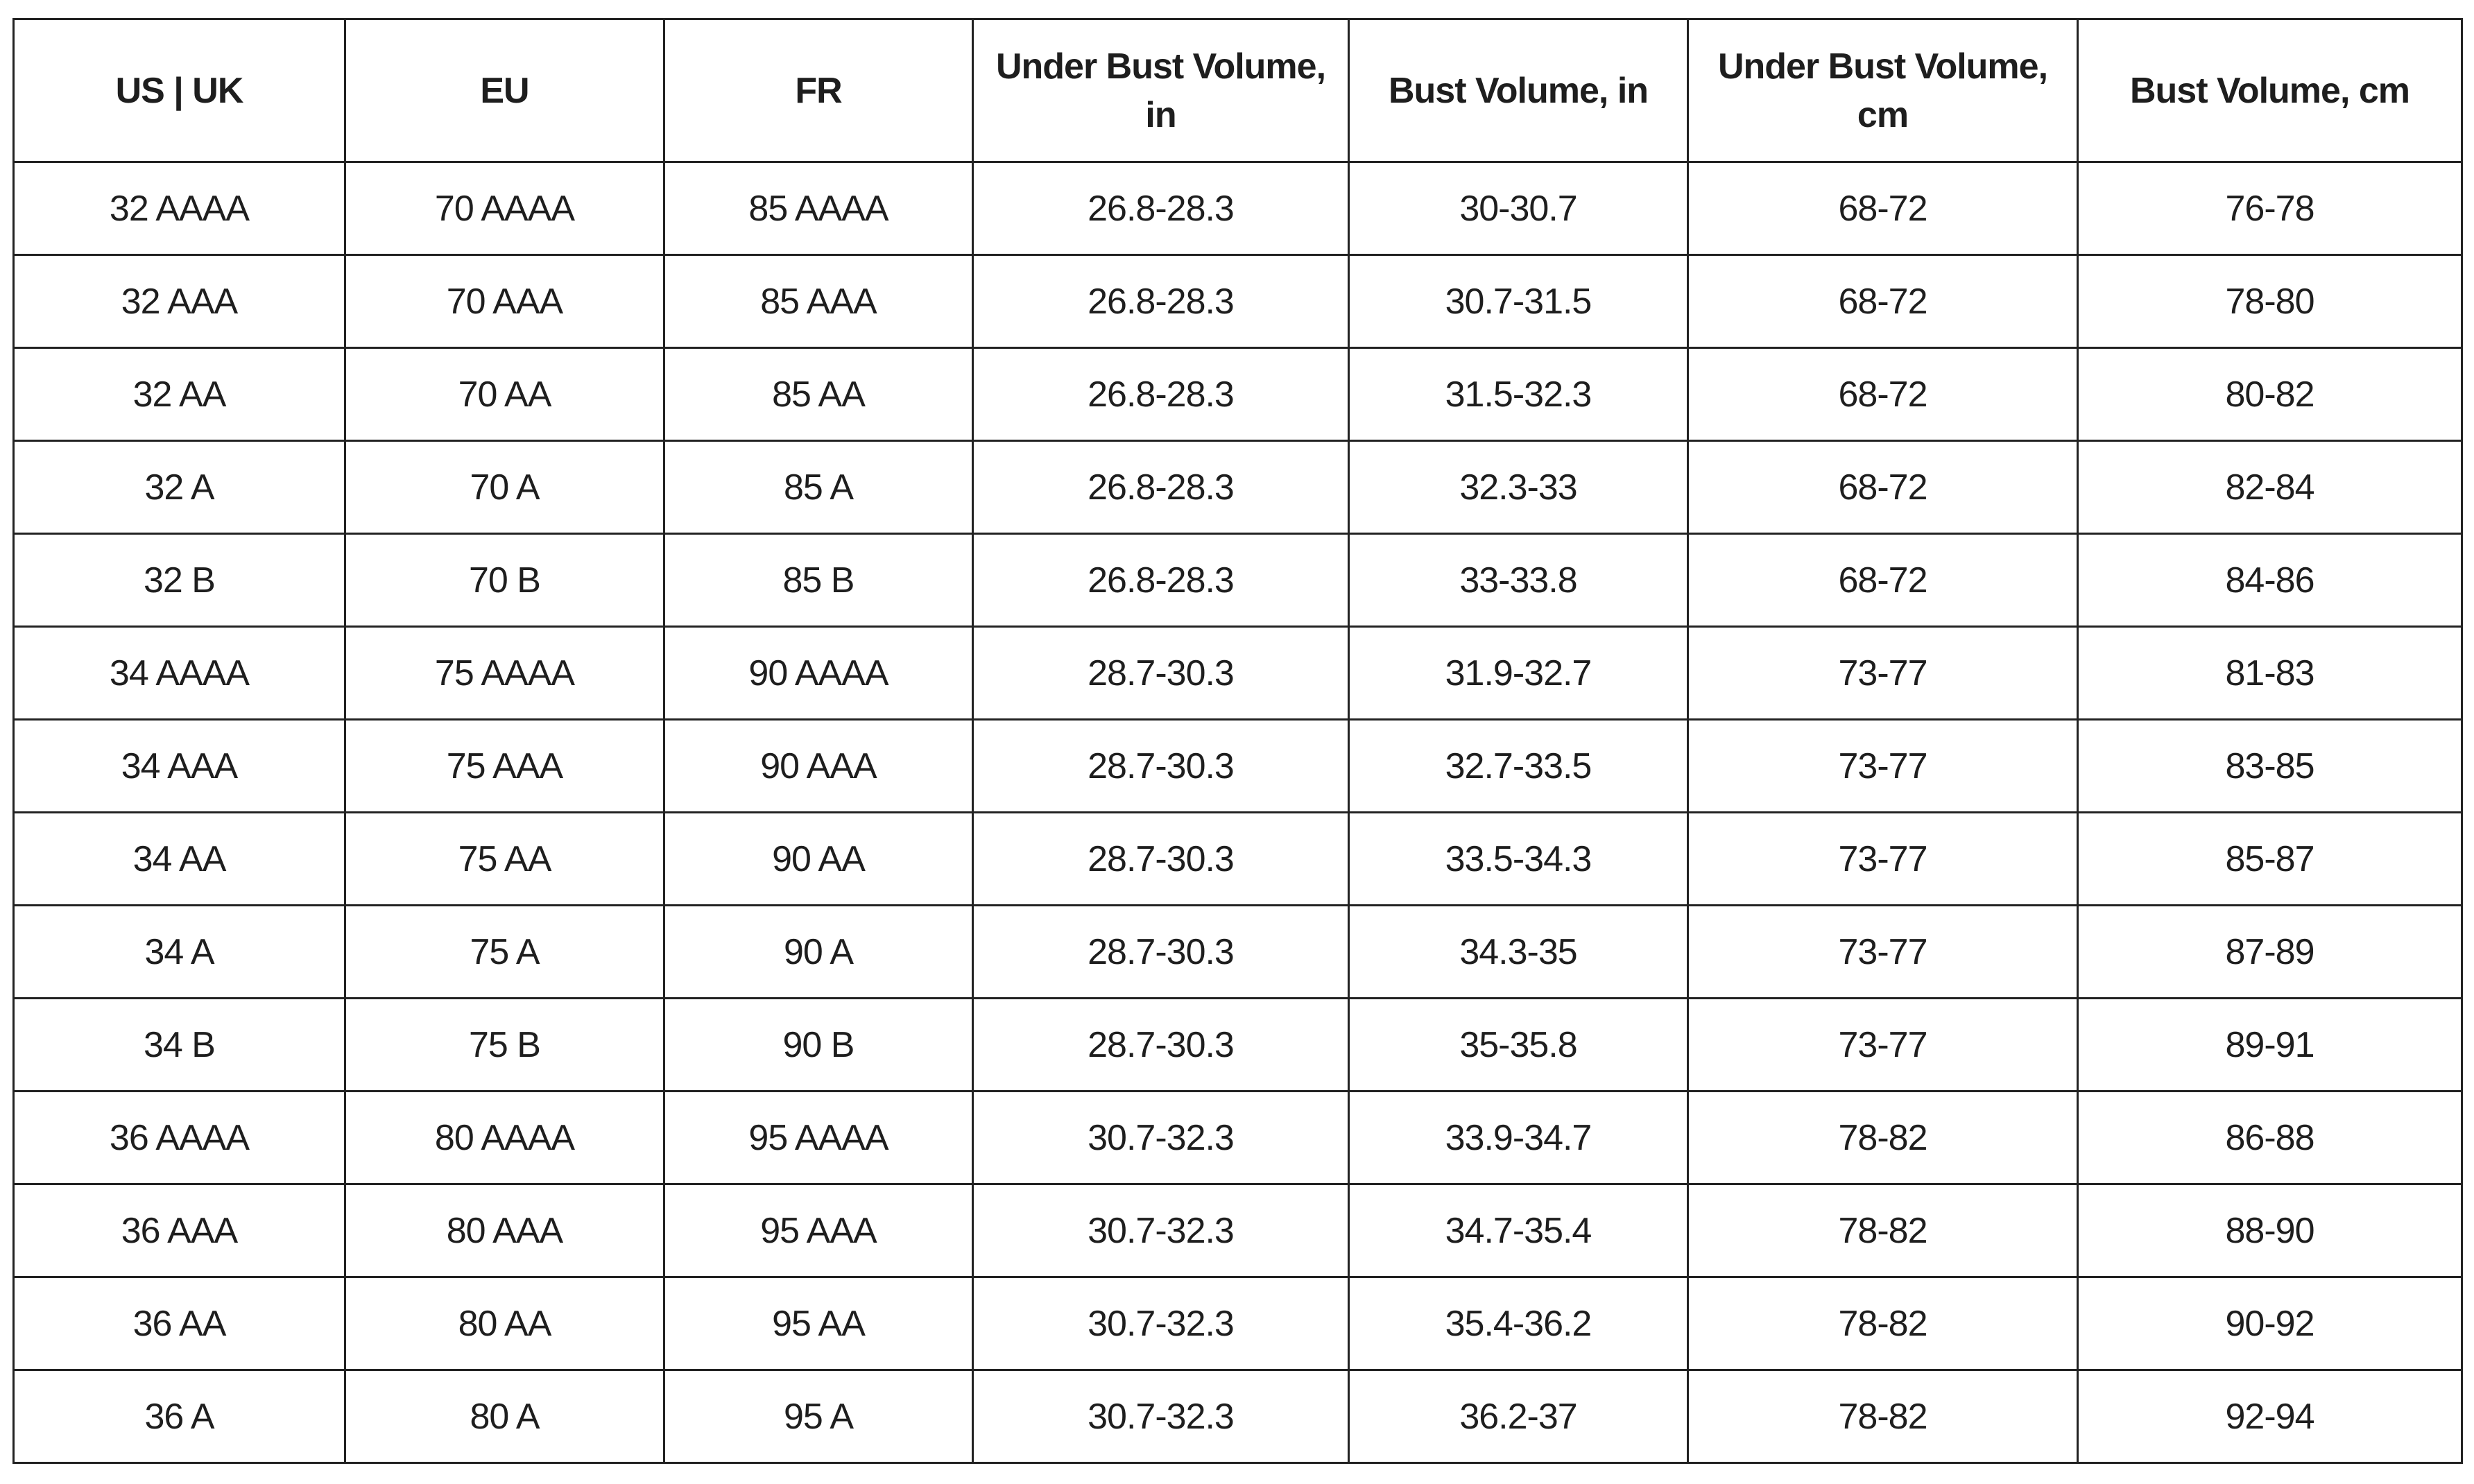 The image size is (2474, 1484). What do you see at coordinates (2270, 394) in the screenshot?
I see `cell-bust-cm: 80-82` at bounding box center [2270, 394].